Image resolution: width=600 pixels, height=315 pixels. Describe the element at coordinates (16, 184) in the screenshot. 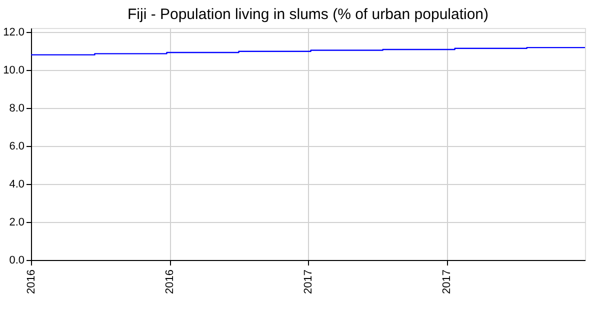

I see `y-tick-label: 4.0` at that location.